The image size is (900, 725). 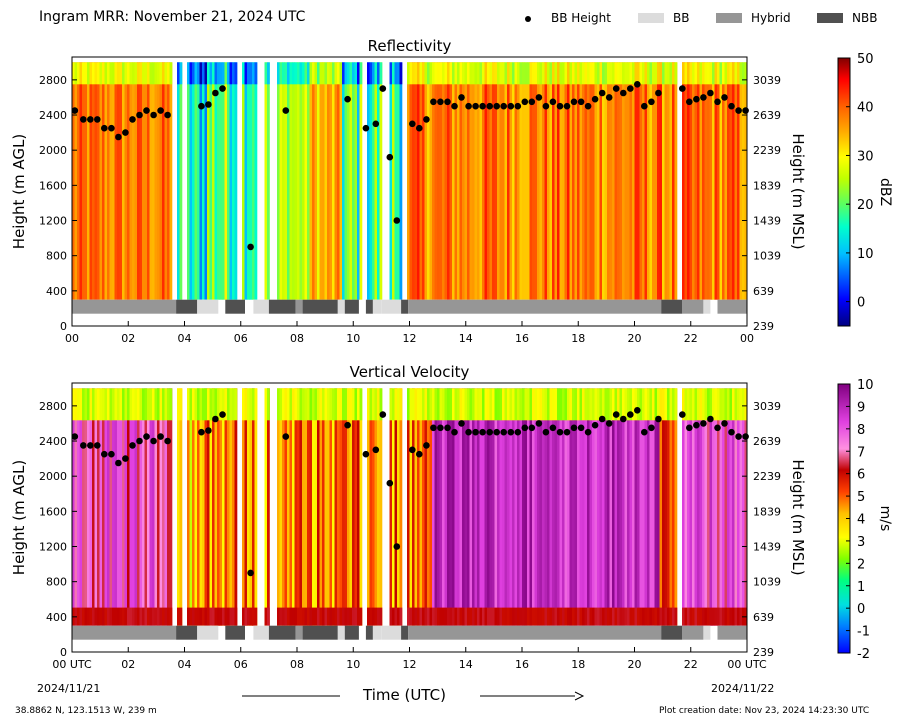 I want to click on colorbar-tick-label: 7, so click(x=861, y=452).